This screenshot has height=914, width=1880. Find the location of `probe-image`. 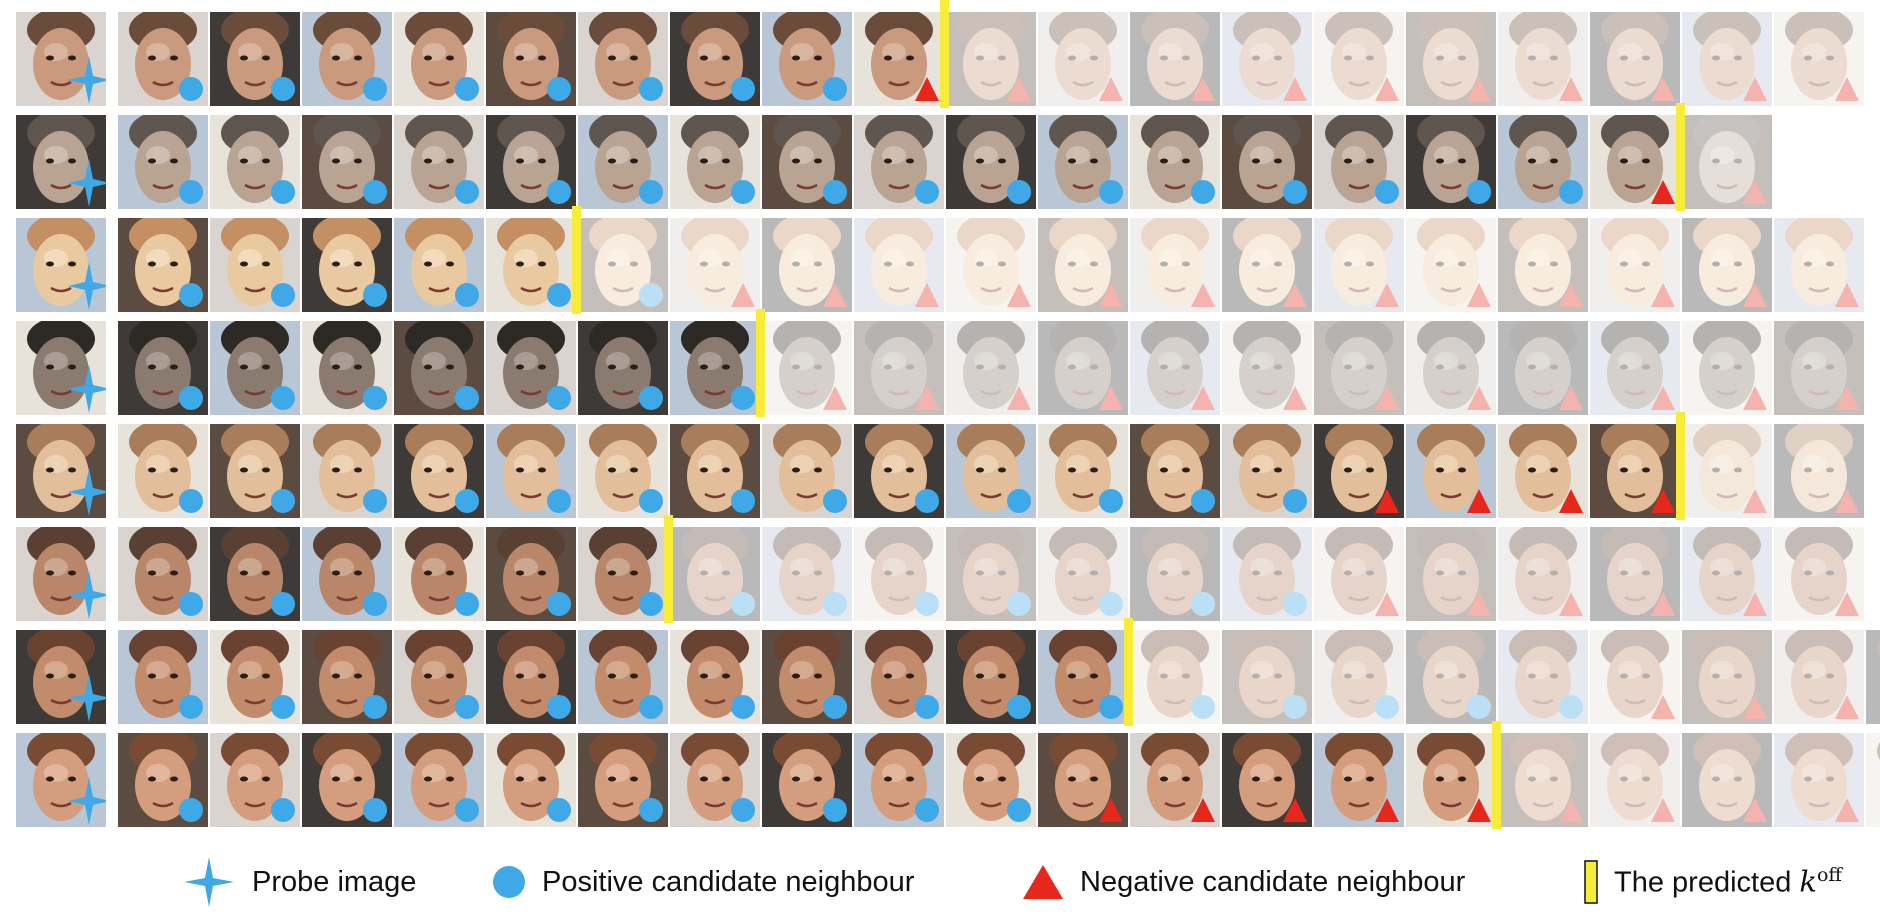

probe-image is located at coordinates (61, 59).